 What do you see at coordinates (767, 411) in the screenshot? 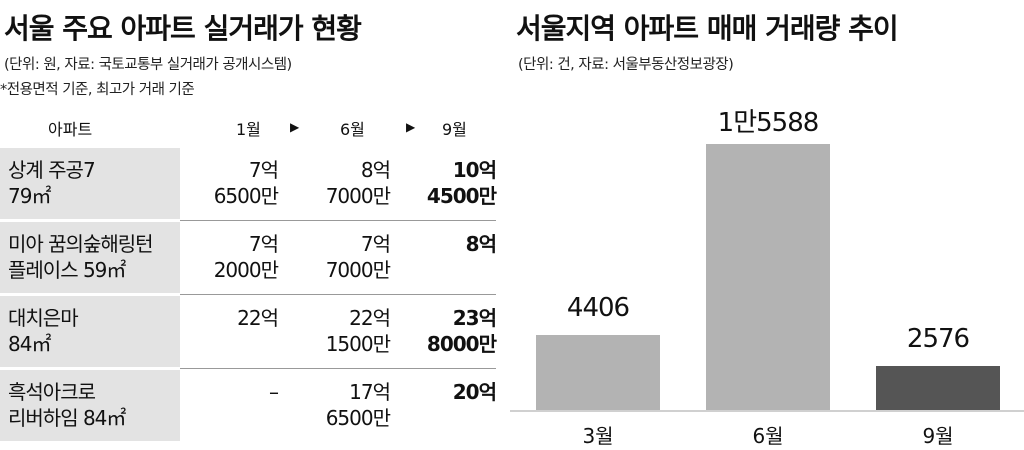
I see `chart-baseline` at bounding box center [767, 411].